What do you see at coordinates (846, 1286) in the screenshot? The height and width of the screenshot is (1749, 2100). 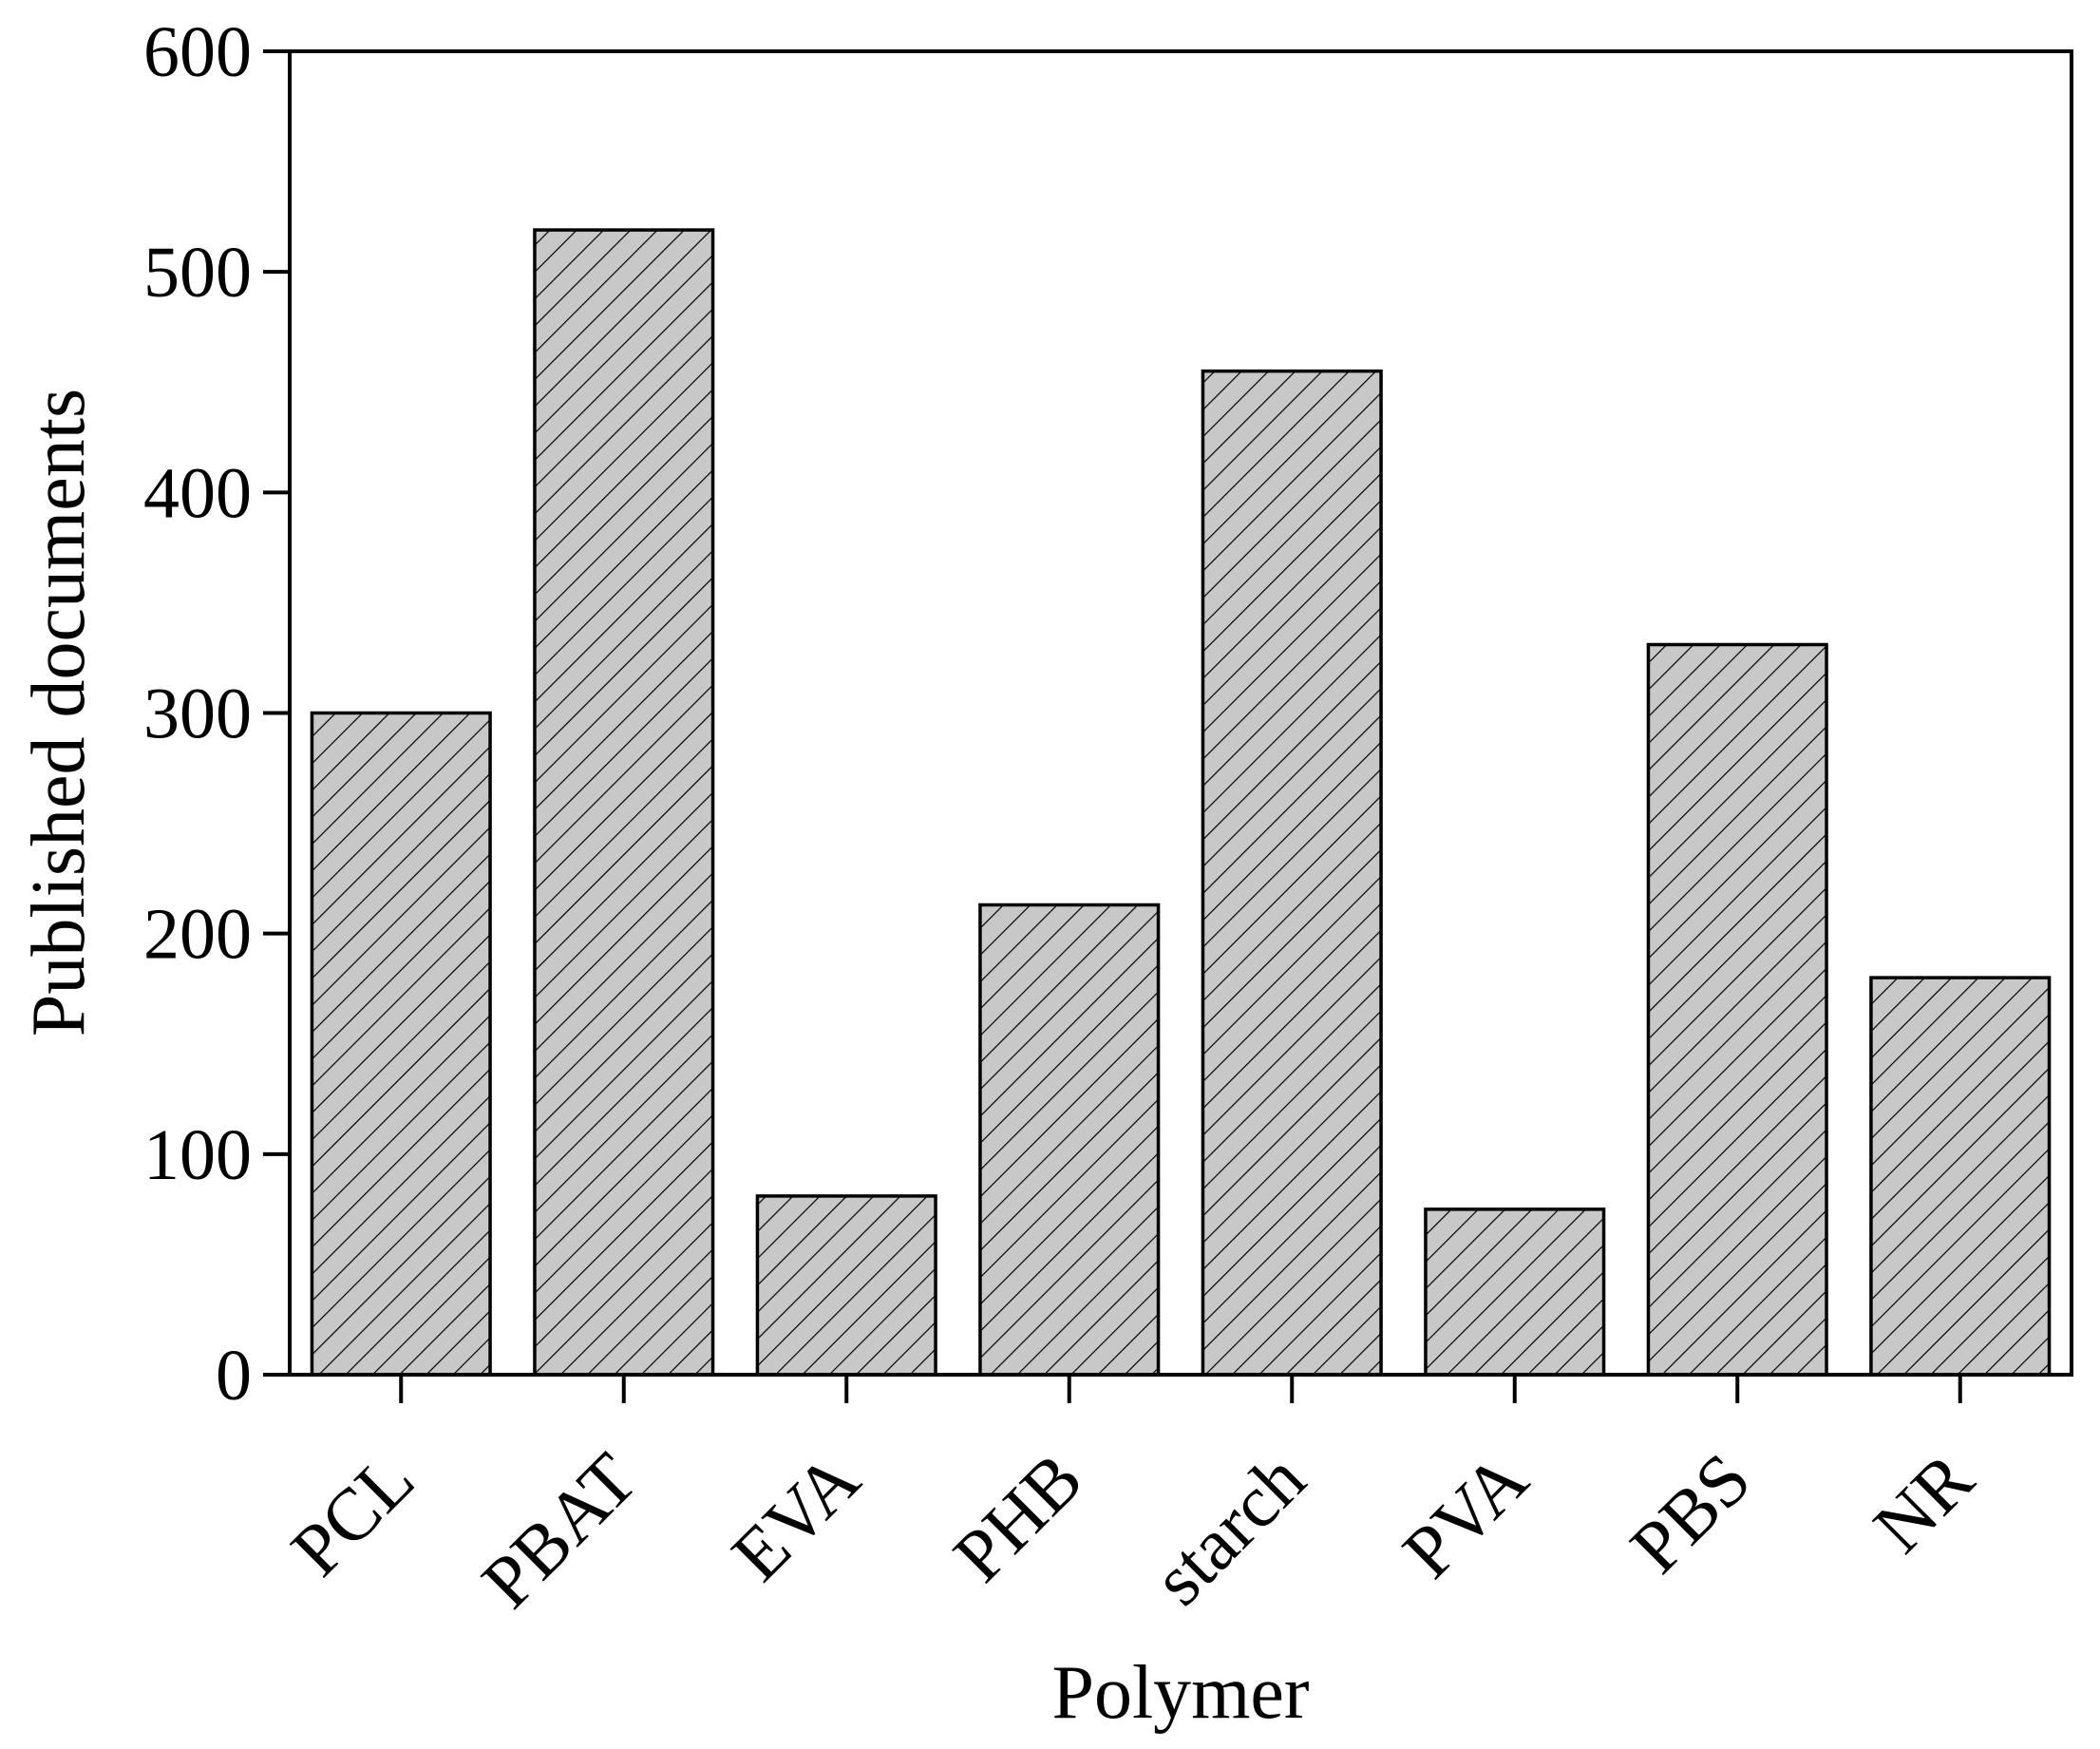 I see `bar-eva` at bounding box center [846, 1286].